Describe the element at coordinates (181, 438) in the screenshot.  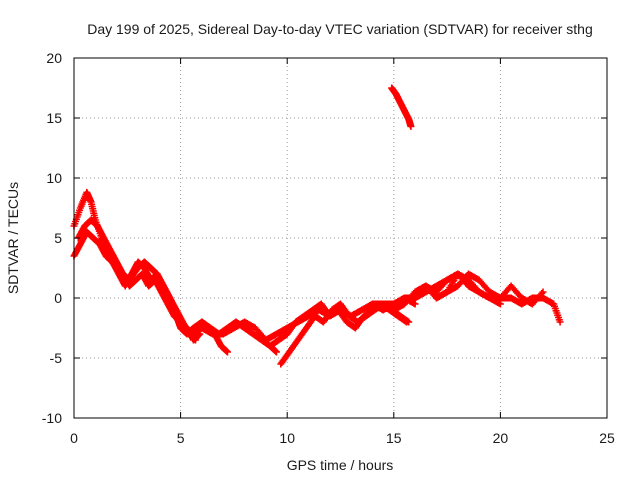
I see `x-tick-label: 5` at that location.